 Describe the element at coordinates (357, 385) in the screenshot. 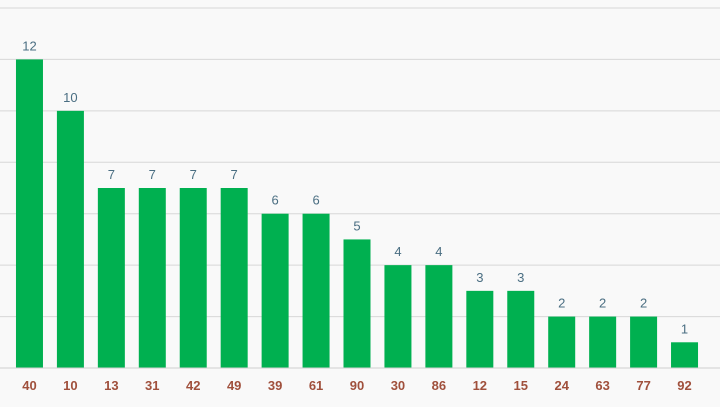

I see `x-tick-label: 90` at that location.